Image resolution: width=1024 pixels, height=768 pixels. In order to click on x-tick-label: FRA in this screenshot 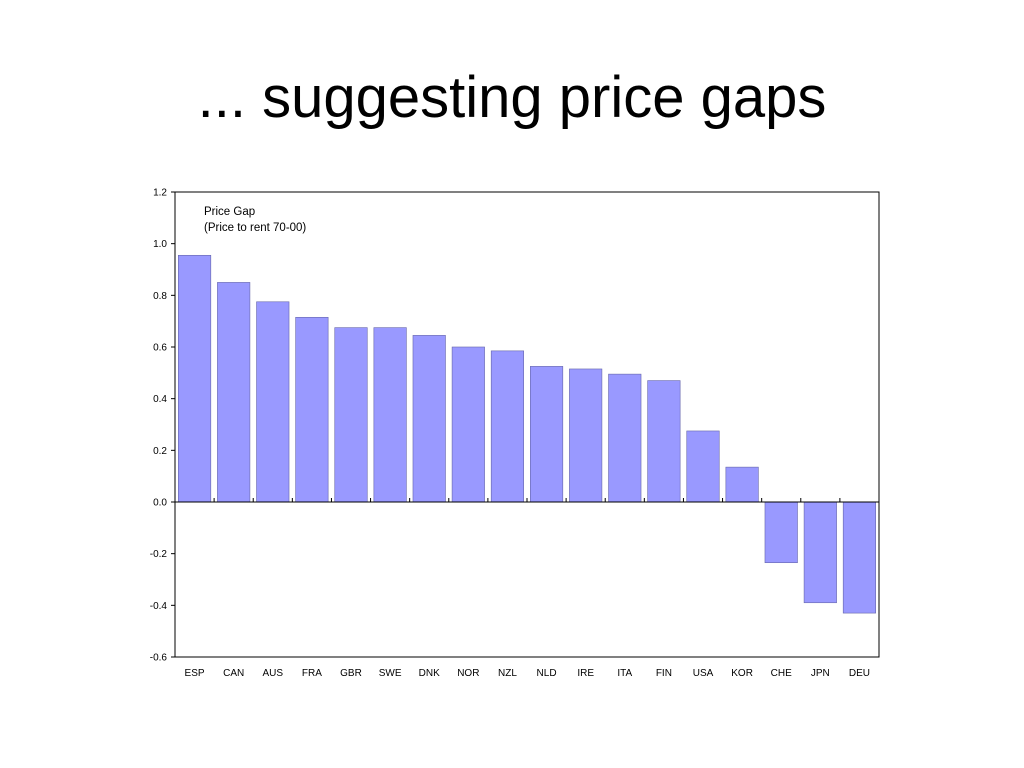, I will do `click(312, 673)`.